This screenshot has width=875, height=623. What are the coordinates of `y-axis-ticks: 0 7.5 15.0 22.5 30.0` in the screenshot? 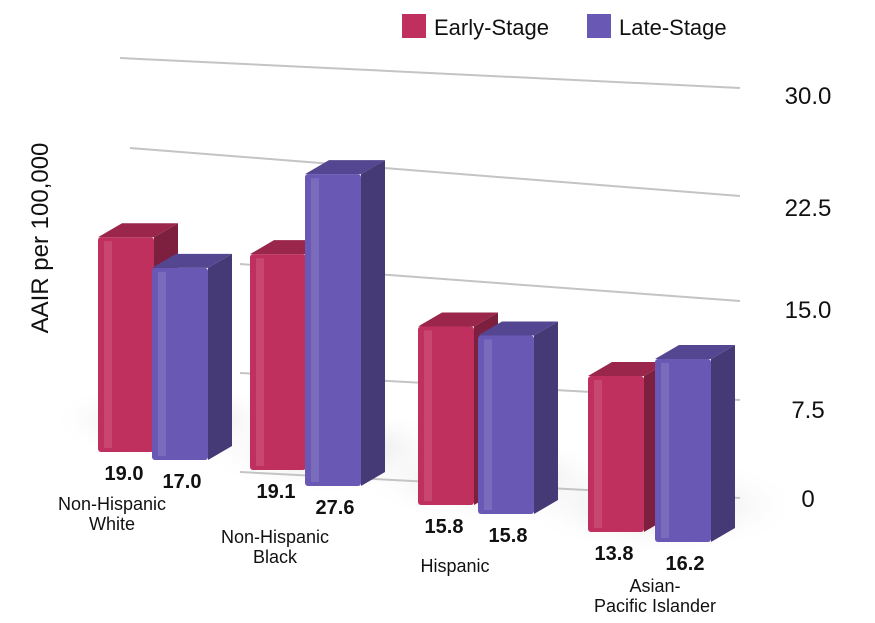 It's located at (808, 298).